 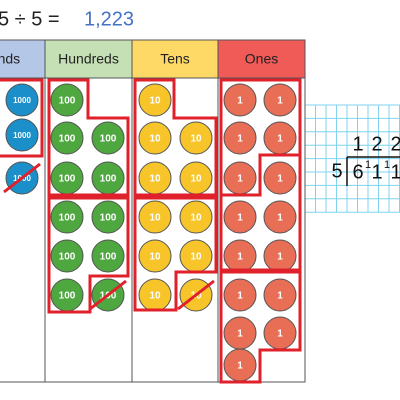 What do you see at coordinates (336, 171) in the screenshot?
I see `divisor: 5` at bounding box center [336, 171].